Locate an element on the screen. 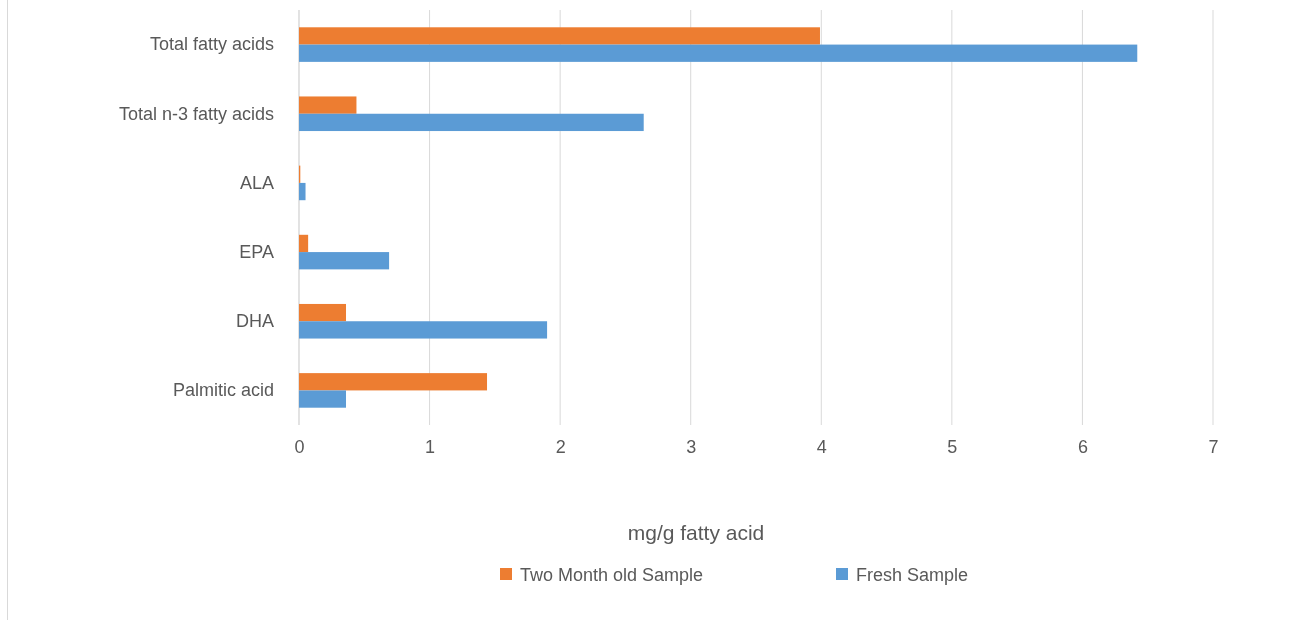  x-tick-label: 7 is located at coordinates (1213, 446).